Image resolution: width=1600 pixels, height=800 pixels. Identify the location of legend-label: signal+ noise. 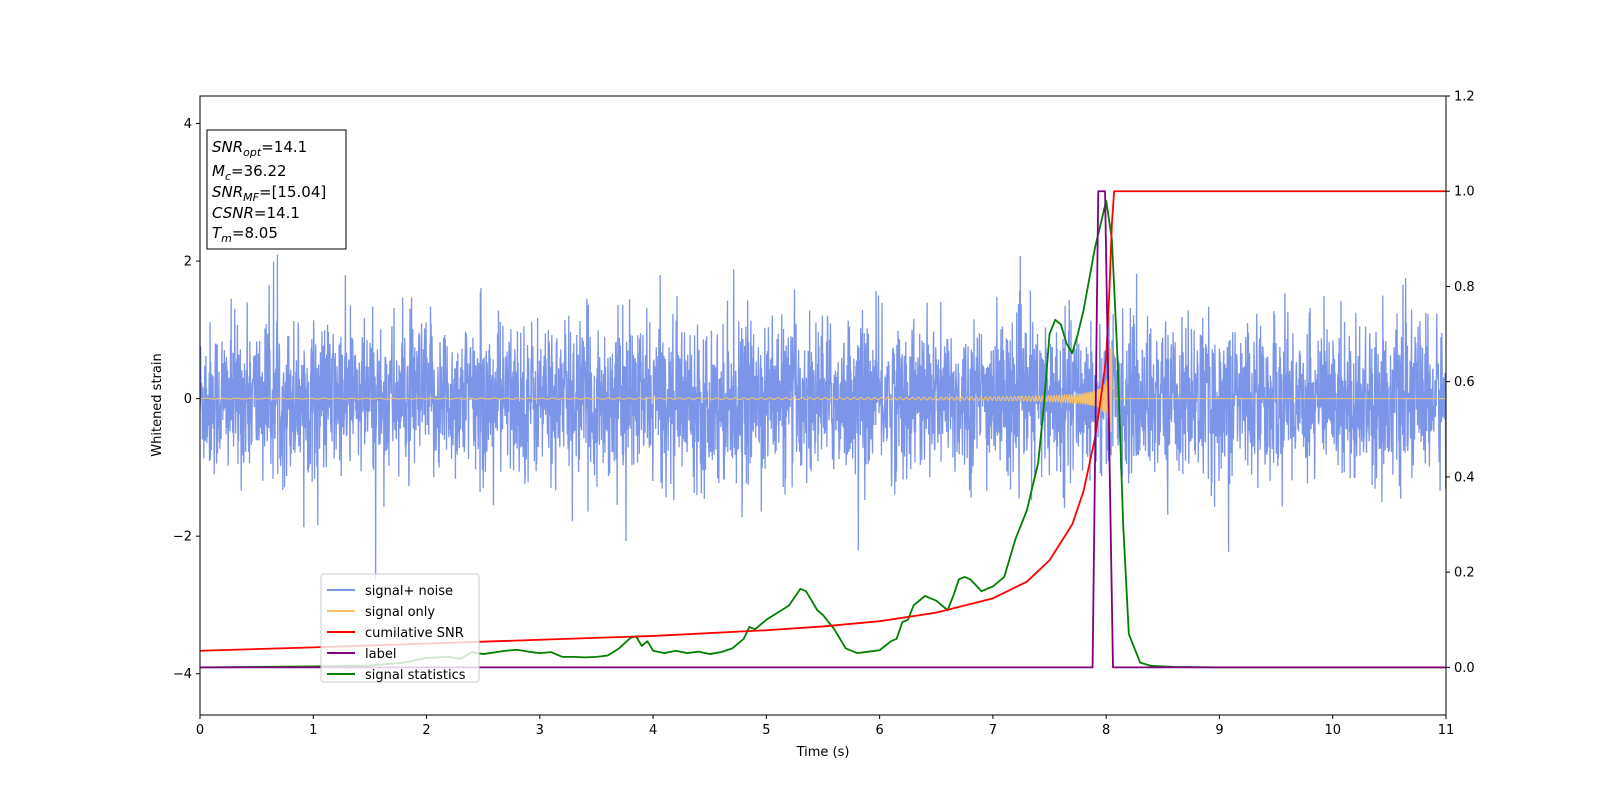
(409, 591).